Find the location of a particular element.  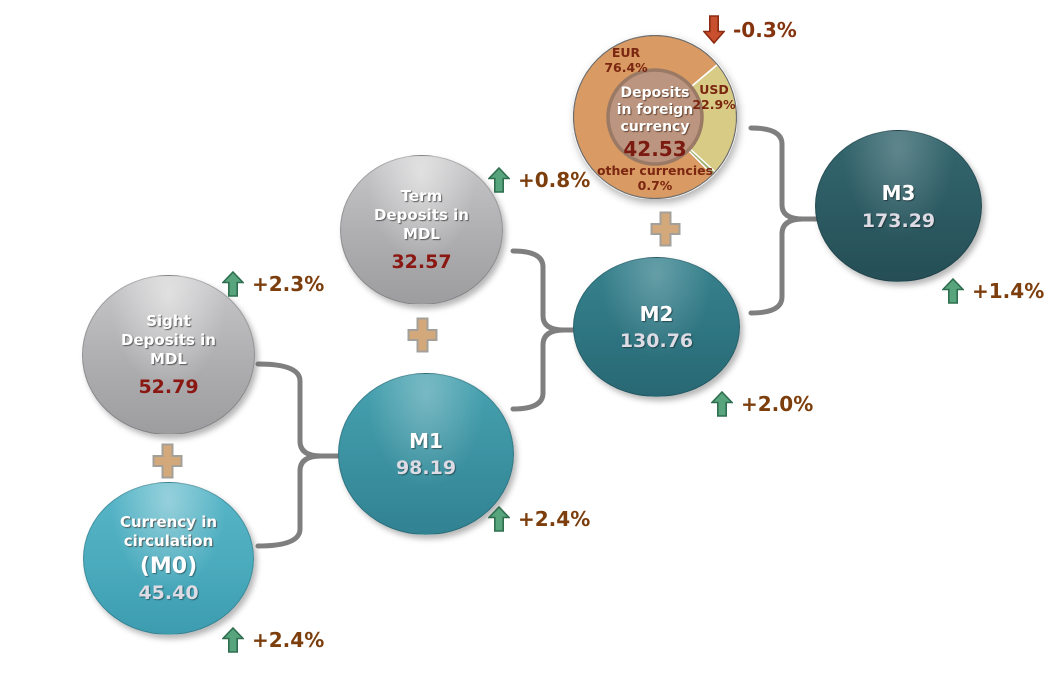

slice-name: other currencies is located at coordinates (655, 170).